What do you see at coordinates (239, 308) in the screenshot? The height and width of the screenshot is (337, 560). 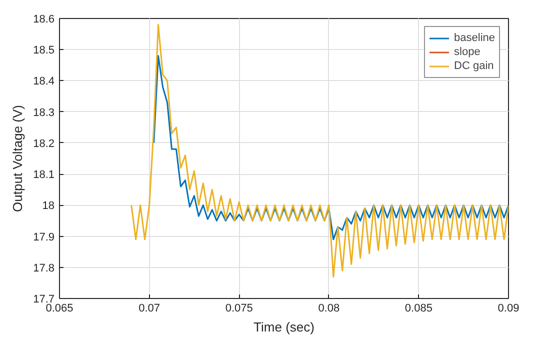 I see `x-tick-label: 0.075` at bounding box center [239, 308].